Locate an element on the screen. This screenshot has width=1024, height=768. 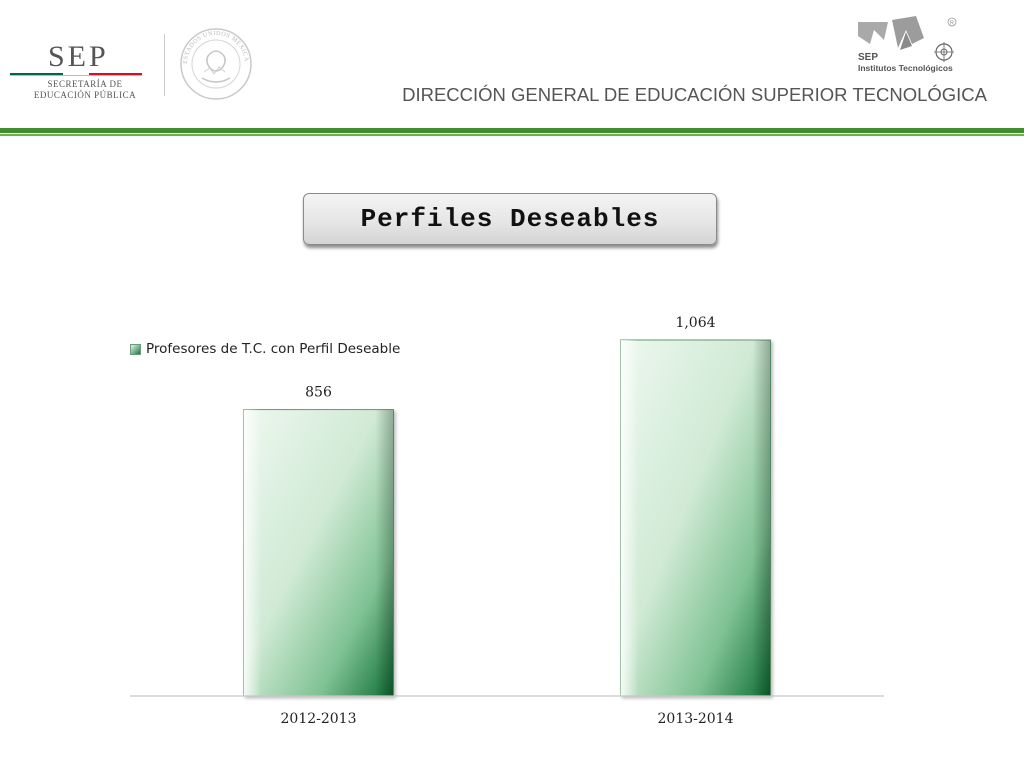
sep-logo-word: SEP is located at coordinates (78, 56).